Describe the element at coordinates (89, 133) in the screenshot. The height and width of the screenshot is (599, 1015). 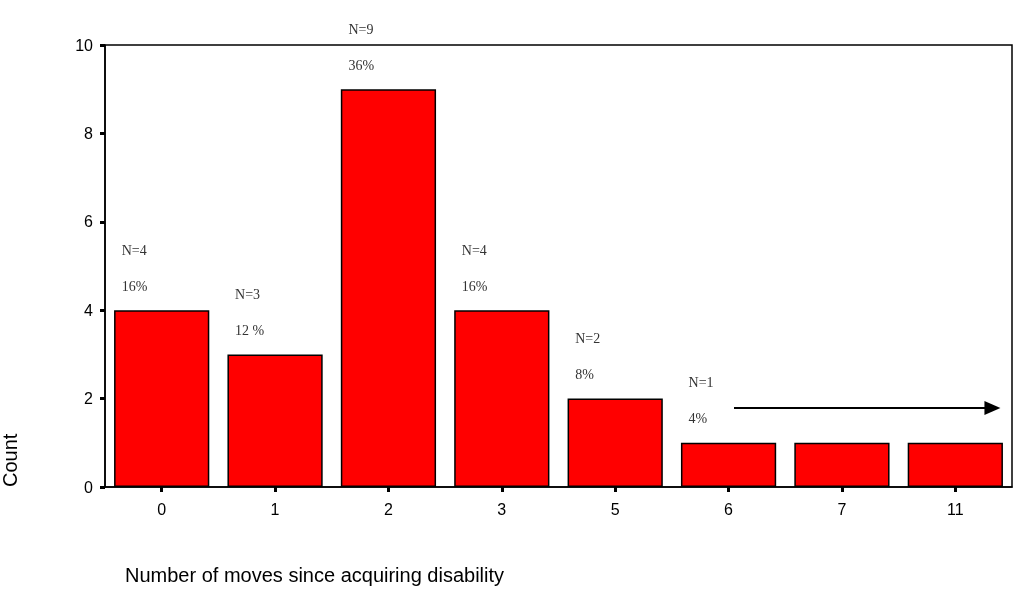
I see `y-tick-label: 8` at that location.